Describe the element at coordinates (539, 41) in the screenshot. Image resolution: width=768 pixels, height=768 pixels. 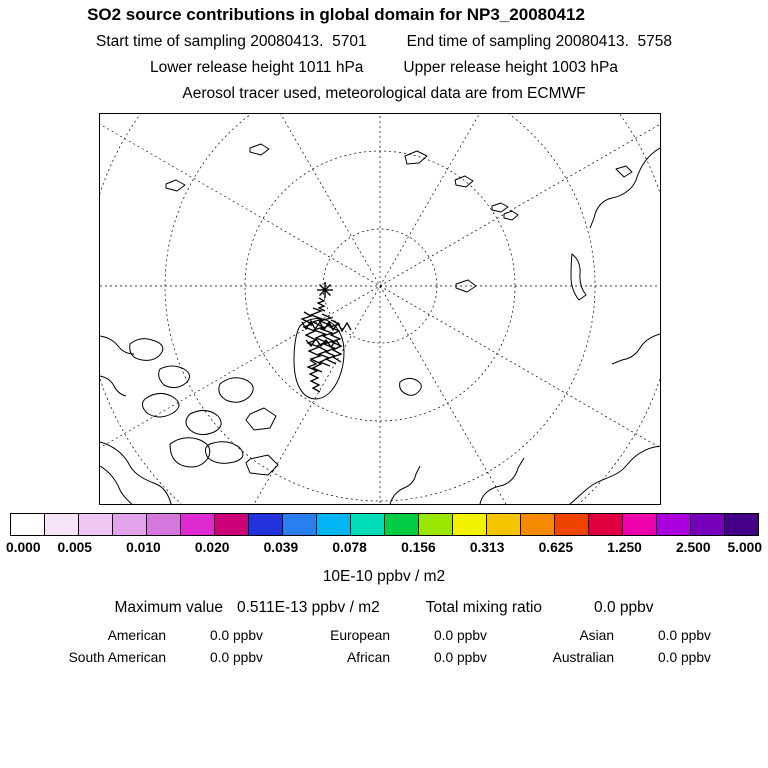
I see `end-time-text: End time of sampling 20080413. 5758` at that location.